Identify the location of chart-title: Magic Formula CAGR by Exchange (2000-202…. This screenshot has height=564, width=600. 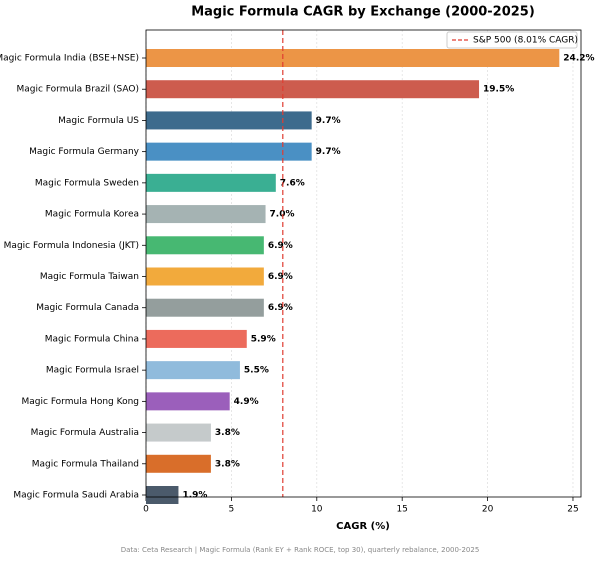
(363, 12).